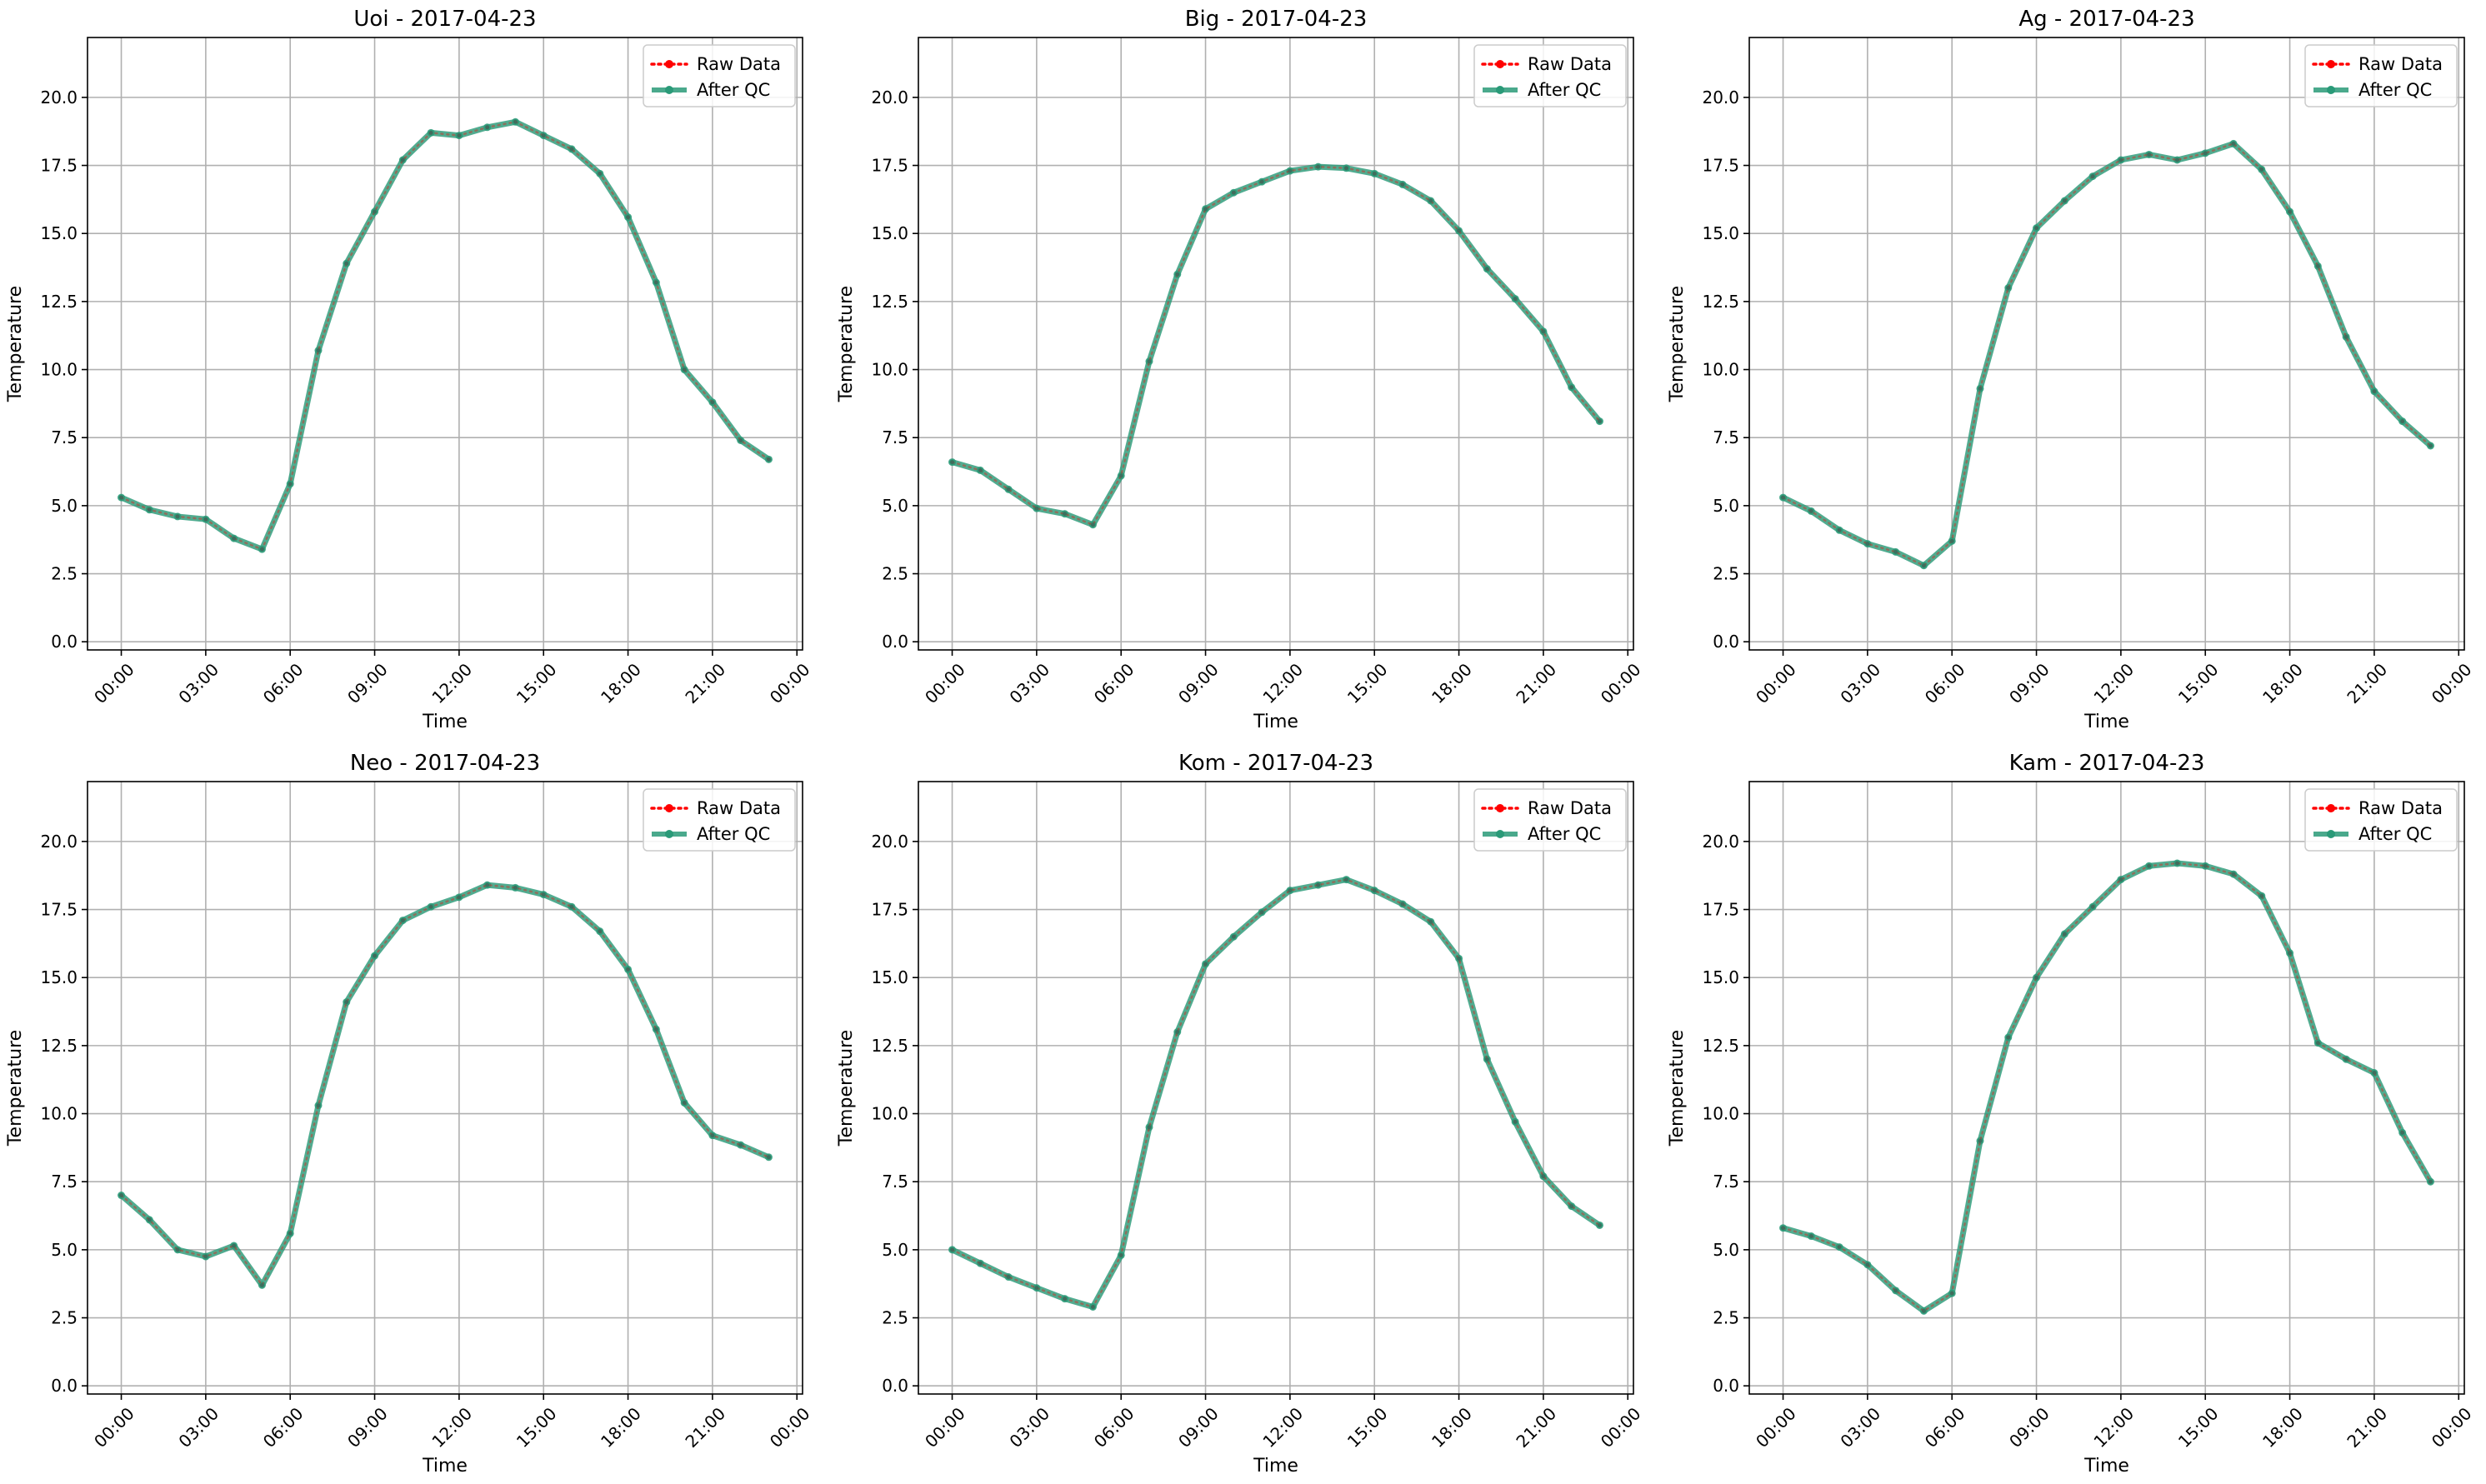 The image size is (2486, 1484). Describe the element at coordinates (2107, 764) in the screenshot. I see `chart-title: Kam - 2017-04-23` at that location.